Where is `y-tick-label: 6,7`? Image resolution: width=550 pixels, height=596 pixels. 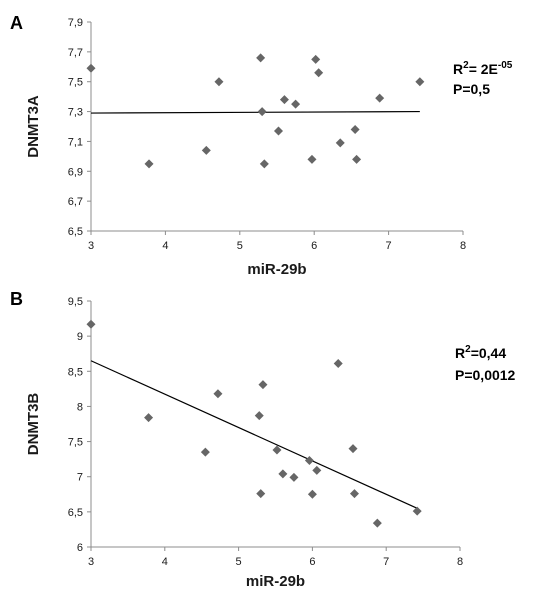
y-tick-label: 6,7 is located at coordinates (75, 202).